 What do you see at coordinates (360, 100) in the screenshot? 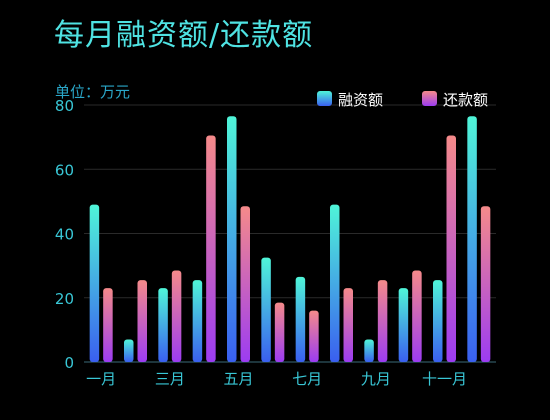
I see `legend-label: 融资额` at bounding box center [360, 100].